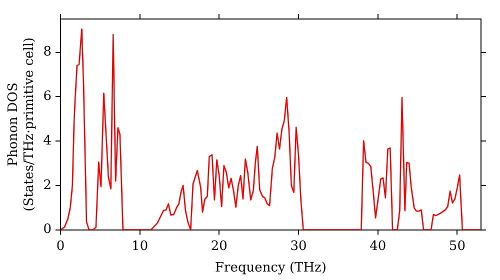 Image resolution: width=500 pixels, height=280 pixels. What do you see at coordinates (60, 246) in the screenshot?
I see `x-tick-label: 0` at bounding box center [60, 246].